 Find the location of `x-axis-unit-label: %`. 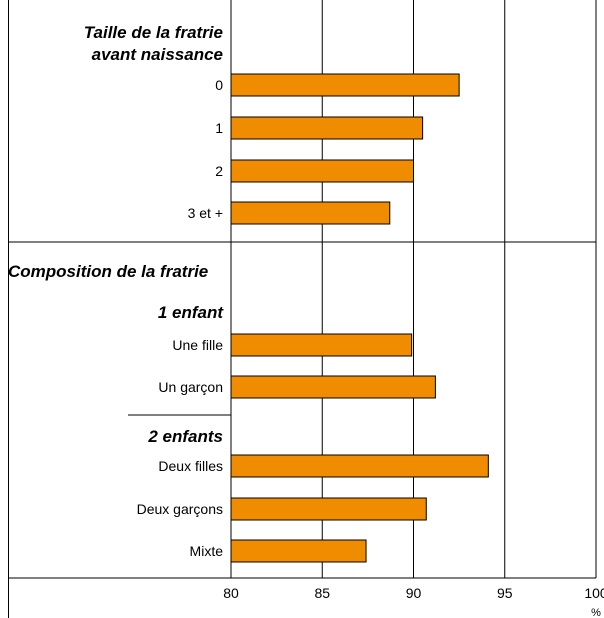

x-axis-unit-label: % is located at coordinates (596, 612).